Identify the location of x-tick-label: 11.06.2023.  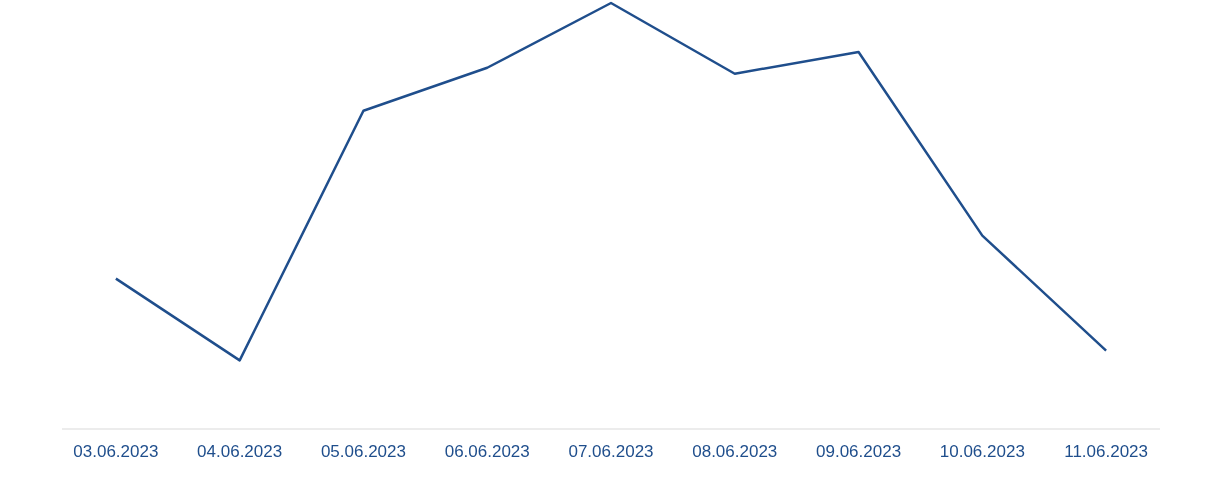
(1106, 451).